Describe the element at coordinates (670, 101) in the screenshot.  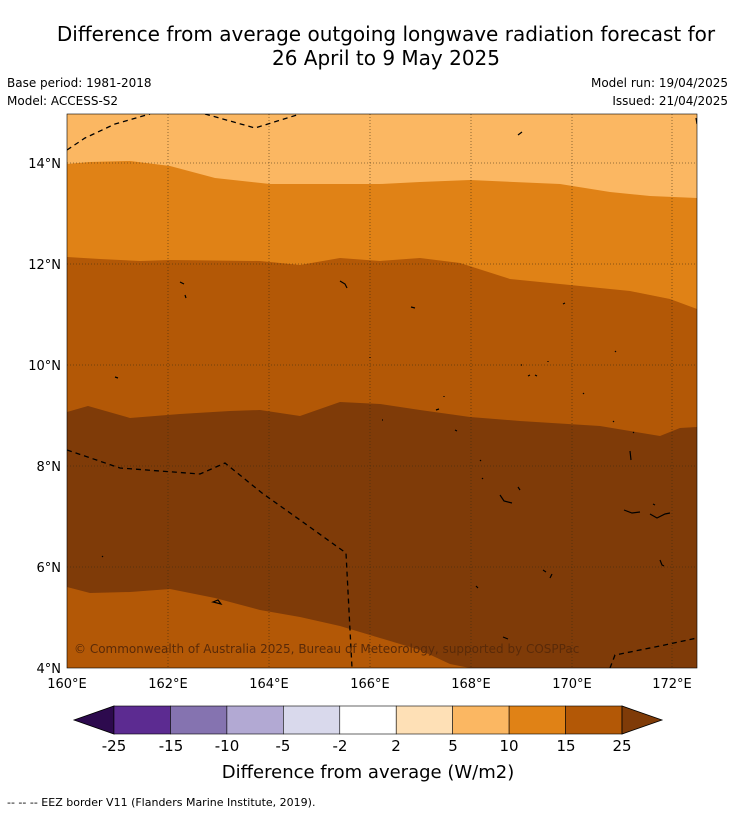
I see `issued-date: Issued: 21/04/2025` at that location.